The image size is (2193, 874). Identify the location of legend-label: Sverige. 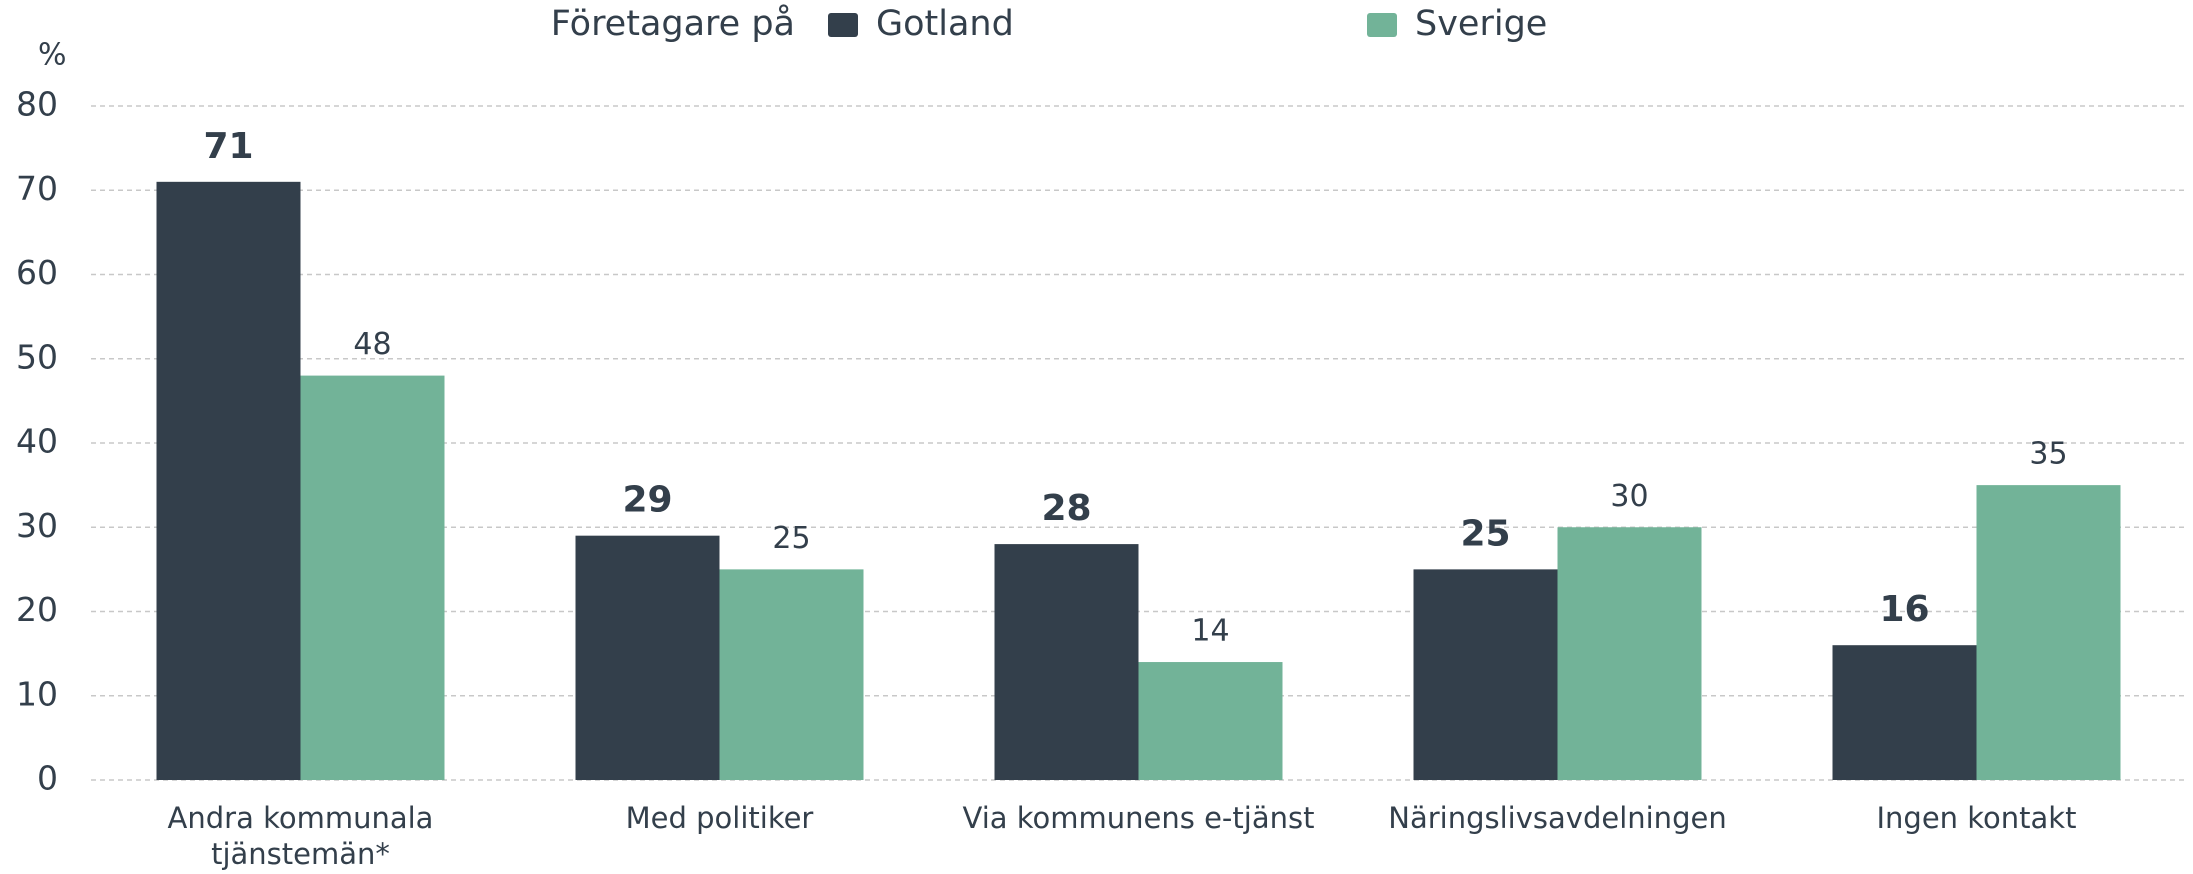
(1481, 24).